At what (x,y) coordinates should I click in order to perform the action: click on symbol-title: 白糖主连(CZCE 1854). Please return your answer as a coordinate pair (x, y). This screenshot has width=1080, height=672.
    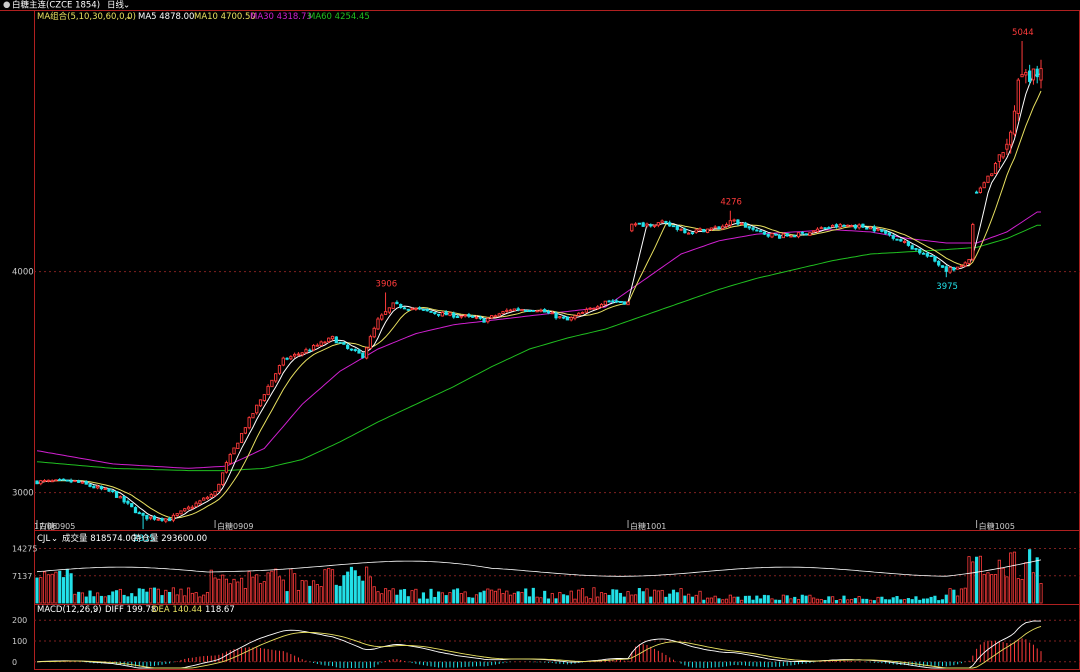
    Looking at the image, I should click on (56, 5).